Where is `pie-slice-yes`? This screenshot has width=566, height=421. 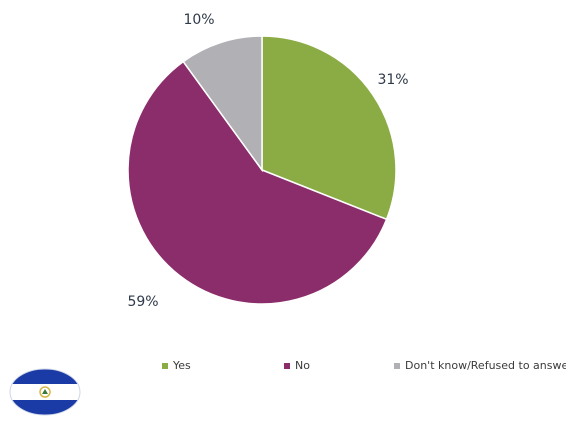
pie-slice-yes is located at coordinates (329, 128).